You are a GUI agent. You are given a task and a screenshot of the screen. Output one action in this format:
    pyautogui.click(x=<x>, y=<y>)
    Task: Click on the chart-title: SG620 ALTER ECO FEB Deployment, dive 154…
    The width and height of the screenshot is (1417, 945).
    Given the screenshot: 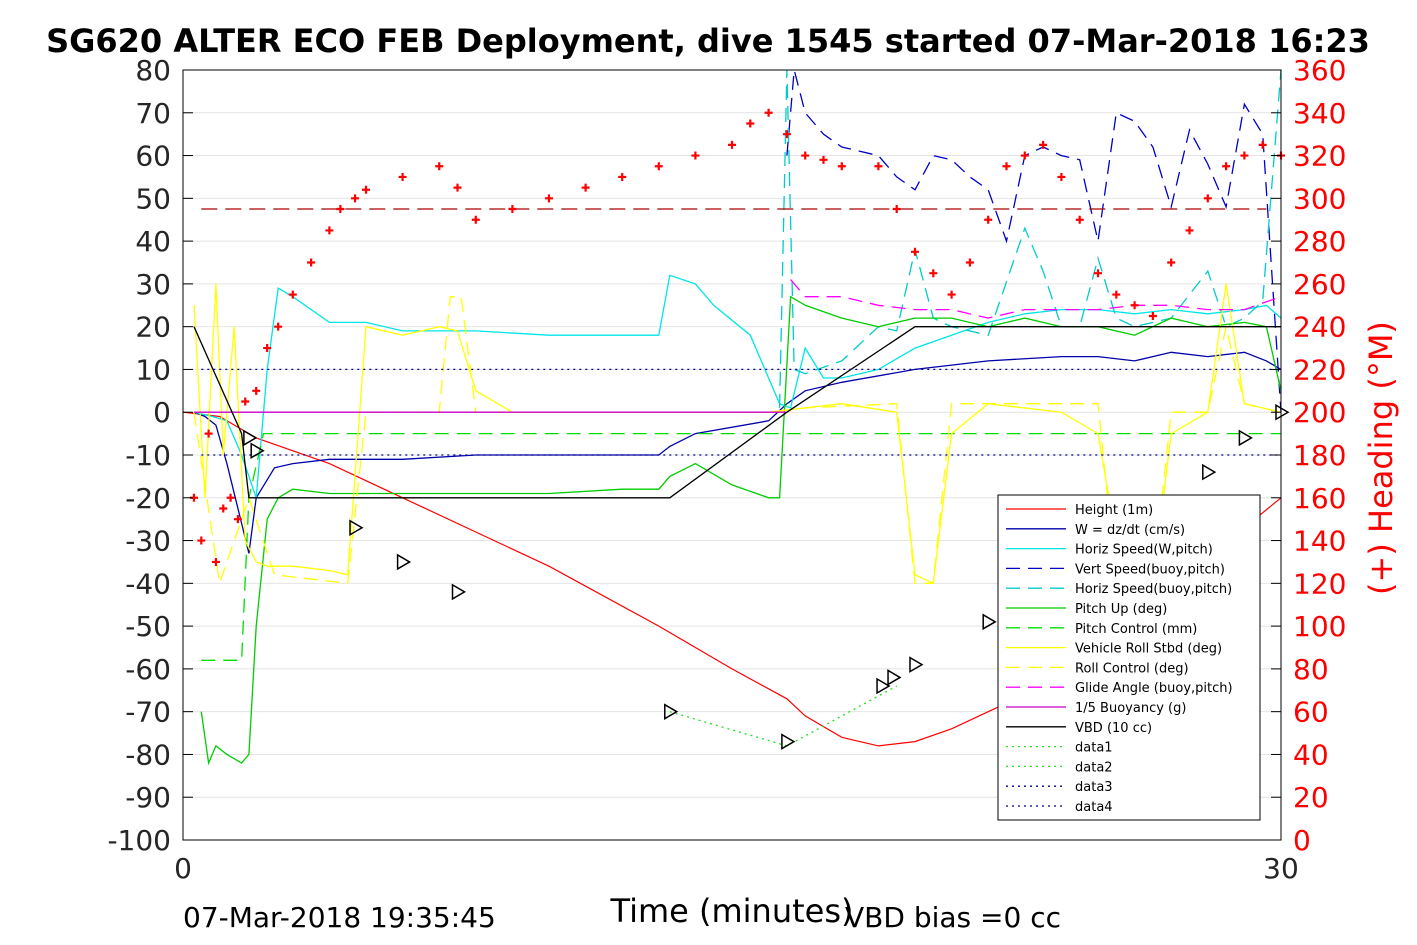 What is the action you would take?
    pyautogui.click(x=708, y=41)
    